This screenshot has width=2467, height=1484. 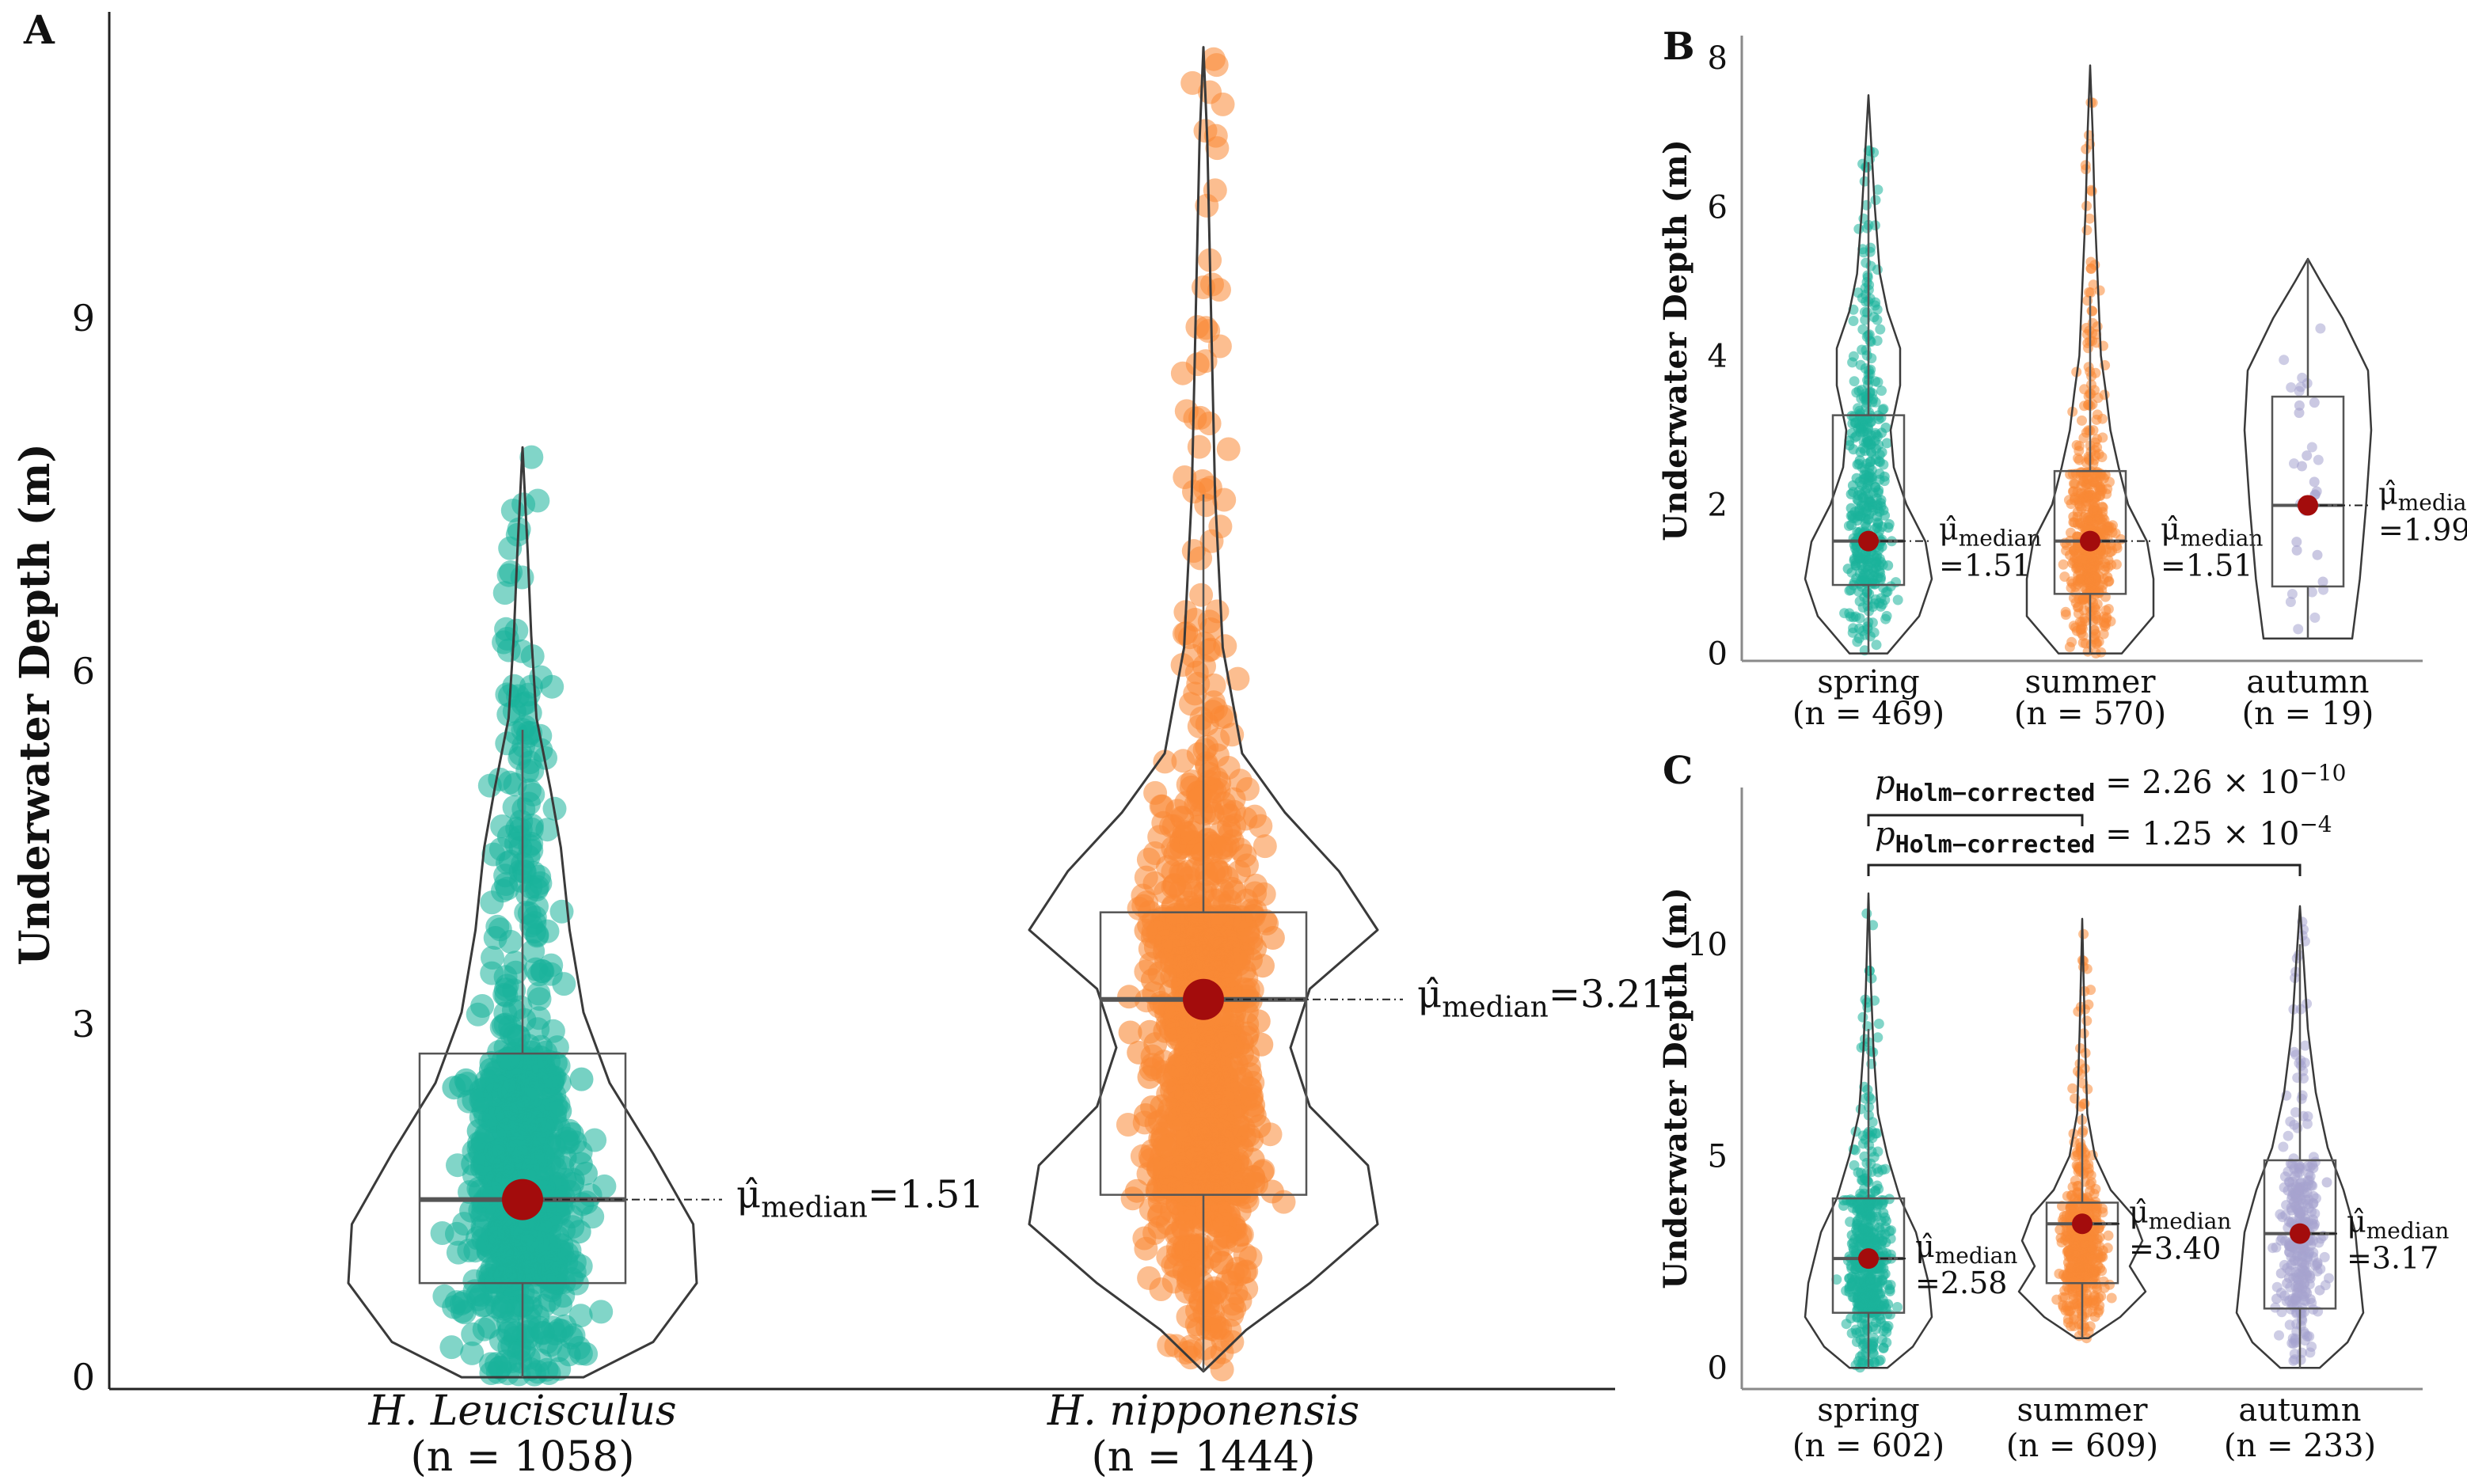 What do you see at coordinates (1916, 412) in the screenshot?
I see `group-spring: μ̂median=1.51 spring(n = 469)` at bounding box center [1916, 412].